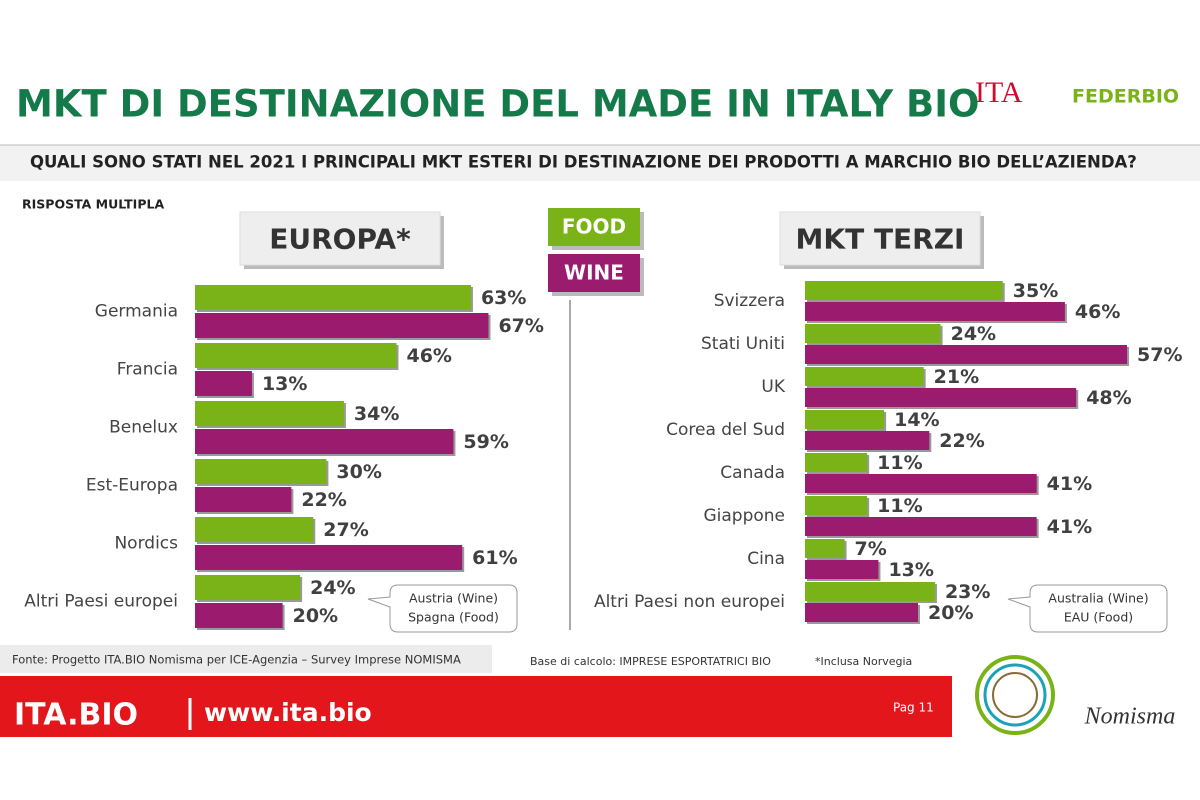 The height and width of the screenshot is (800, 1200). I want to click on value-label: 67%, so click(520, 326).